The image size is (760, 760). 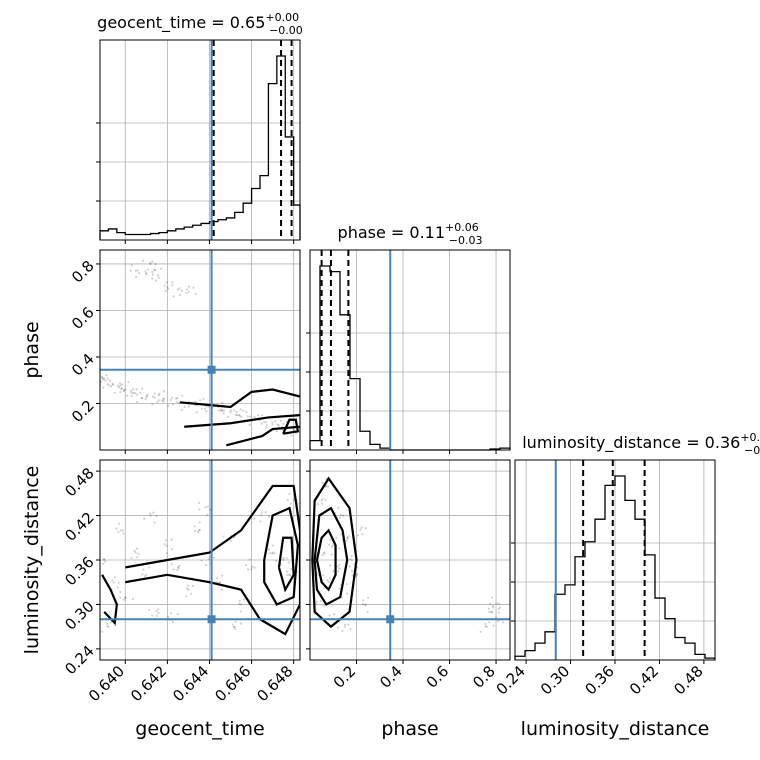 I want to click on scatter-panel-geocent_time-phase, so click(x=197, y=351).